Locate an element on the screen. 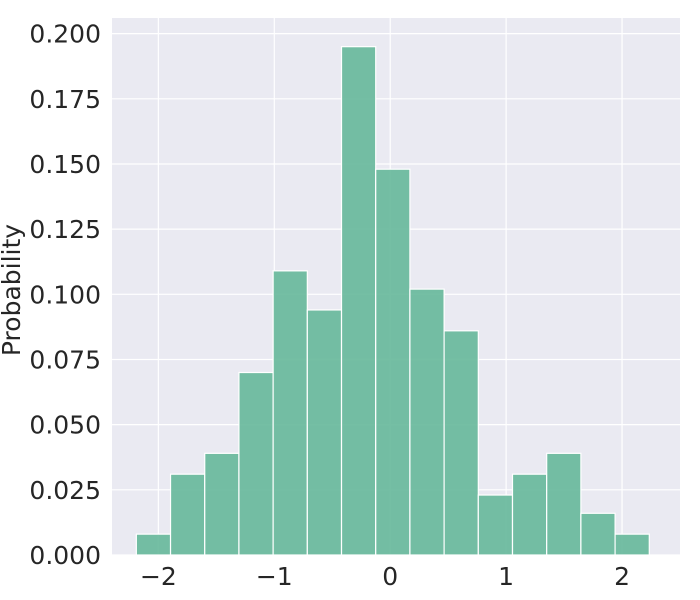 Image resolution: width=700 pixels, height=600 pixels. x-tick-label: 0 is located at coordinates (390, 576).